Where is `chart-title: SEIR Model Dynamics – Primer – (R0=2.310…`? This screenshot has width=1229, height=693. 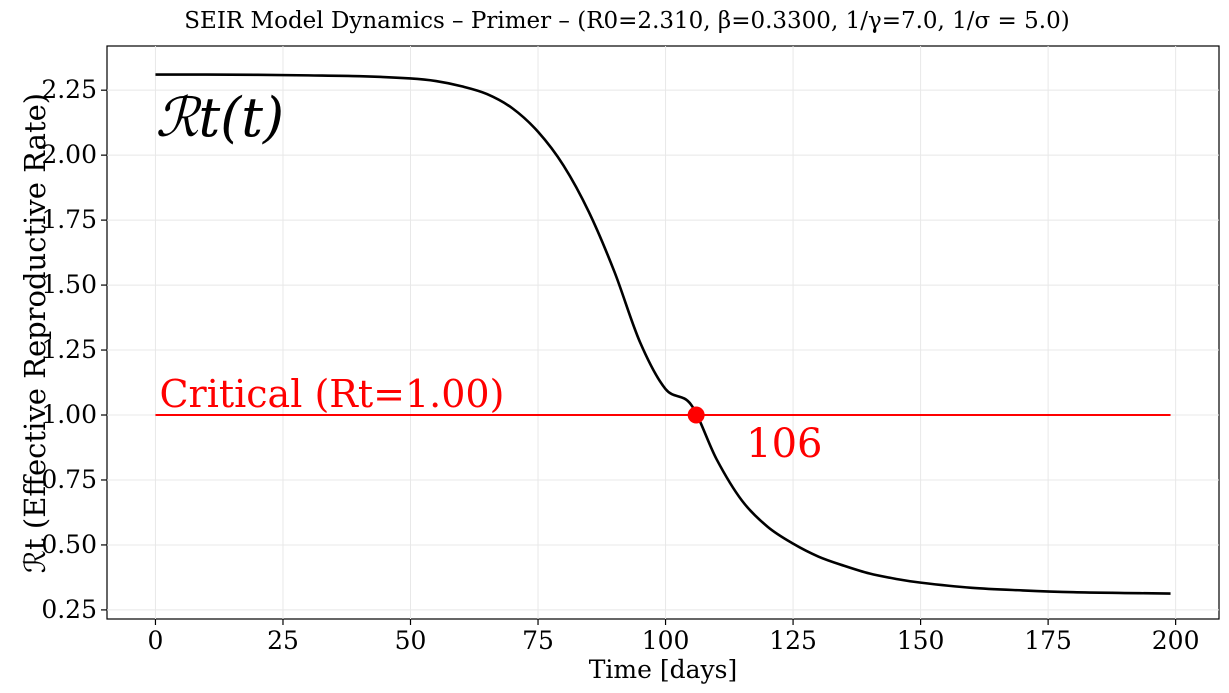 chart-title: SEIR Model Dynamics – Primer – (R0=2.310… is located at coordinates (626, 21).